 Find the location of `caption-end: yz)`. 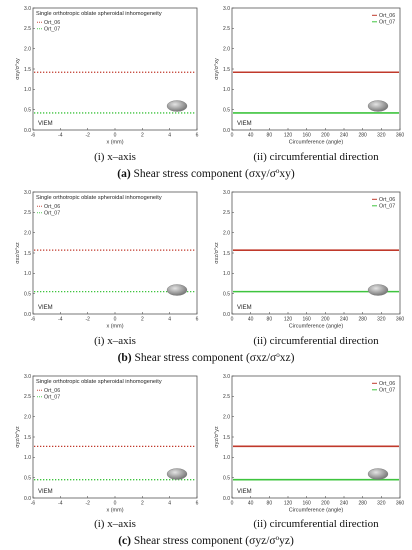

caption-end: yz) is located at coordinates (286, 541).